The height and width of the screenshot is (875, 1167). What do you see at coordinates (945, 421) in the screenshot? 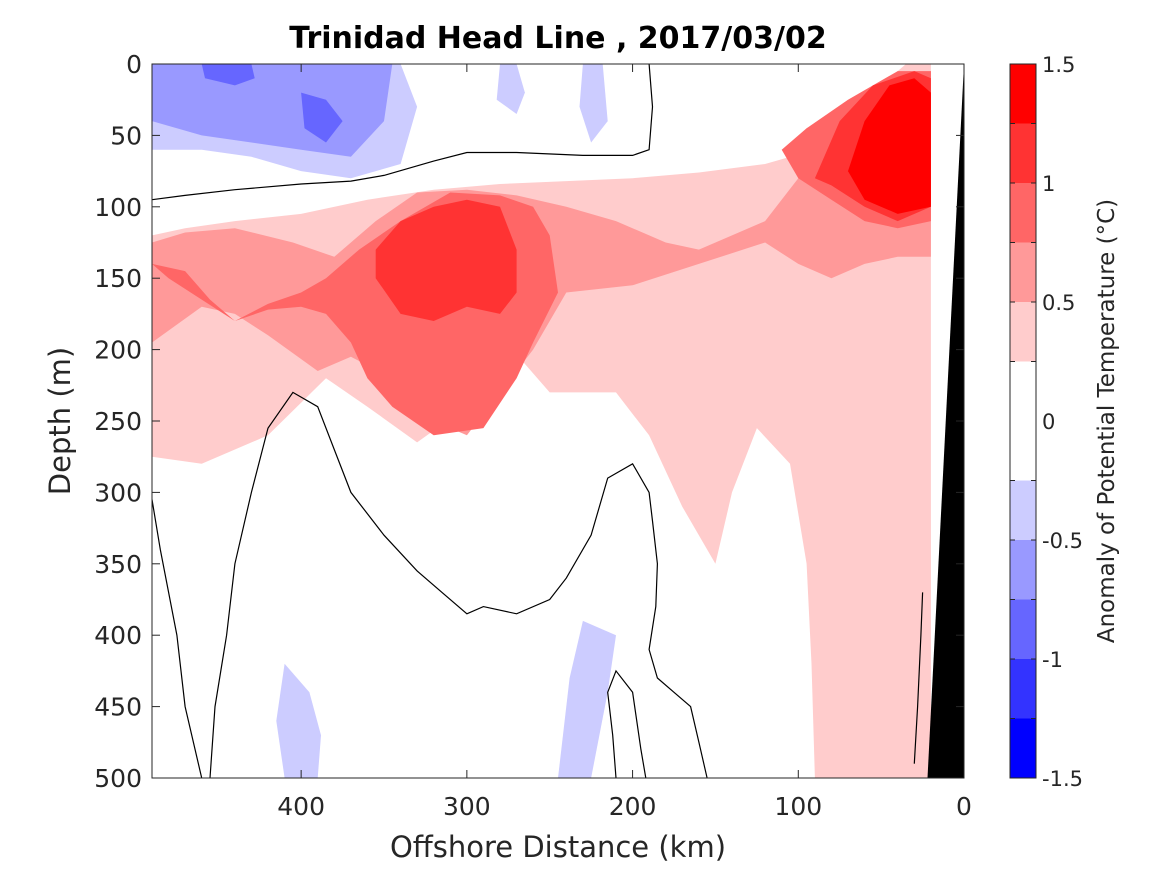
I see `land-mask` at bounding box center [945, 421].